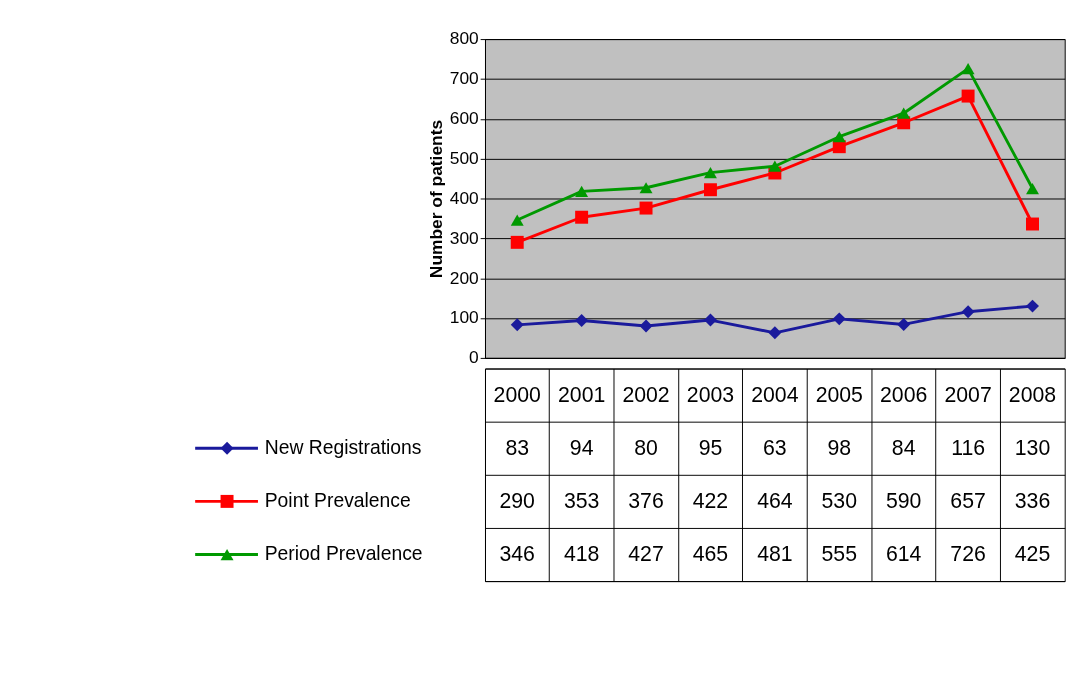  I want to click on x-tick-label: 2001, so click(581, 394).